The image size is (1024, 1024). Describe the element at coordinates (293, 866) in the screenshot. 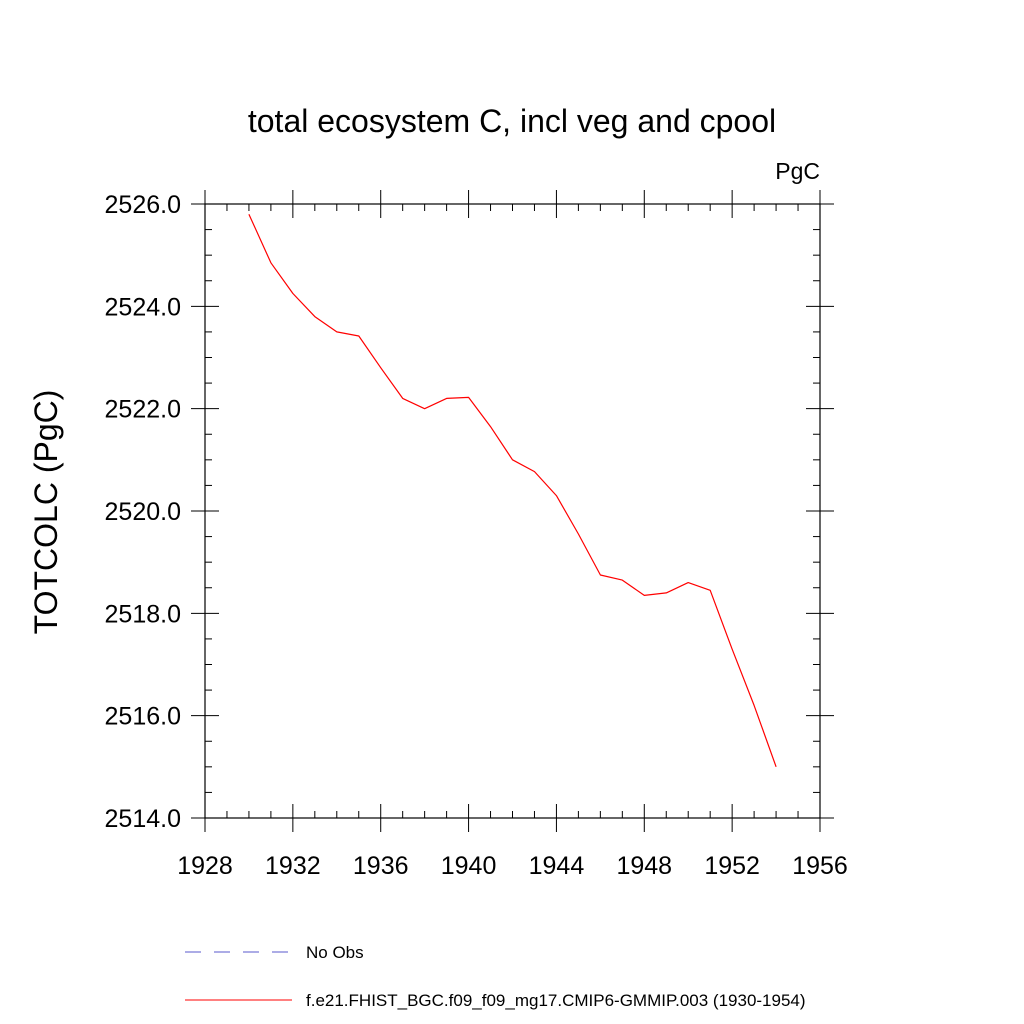

I see `x-tick-label: 1932` at that location.